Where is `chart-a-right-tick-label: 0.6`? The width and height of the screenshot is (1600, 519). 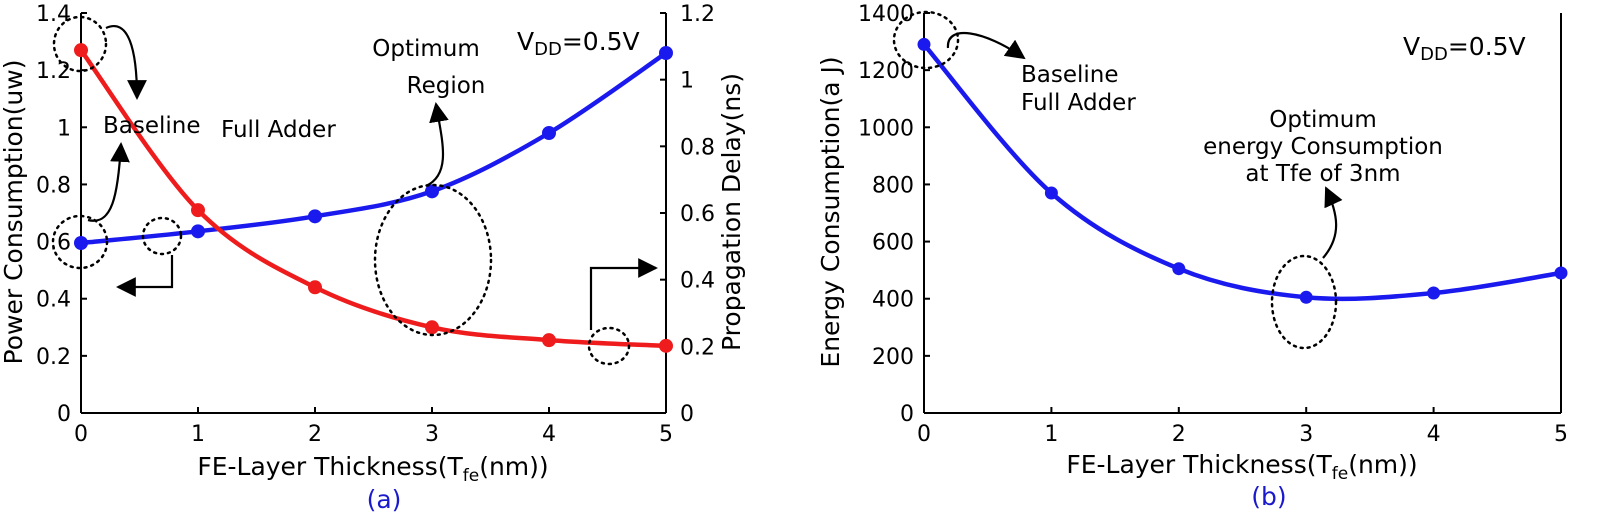 chart-a-right-tick-label: 0.6 is located at coordinates (697, 214).